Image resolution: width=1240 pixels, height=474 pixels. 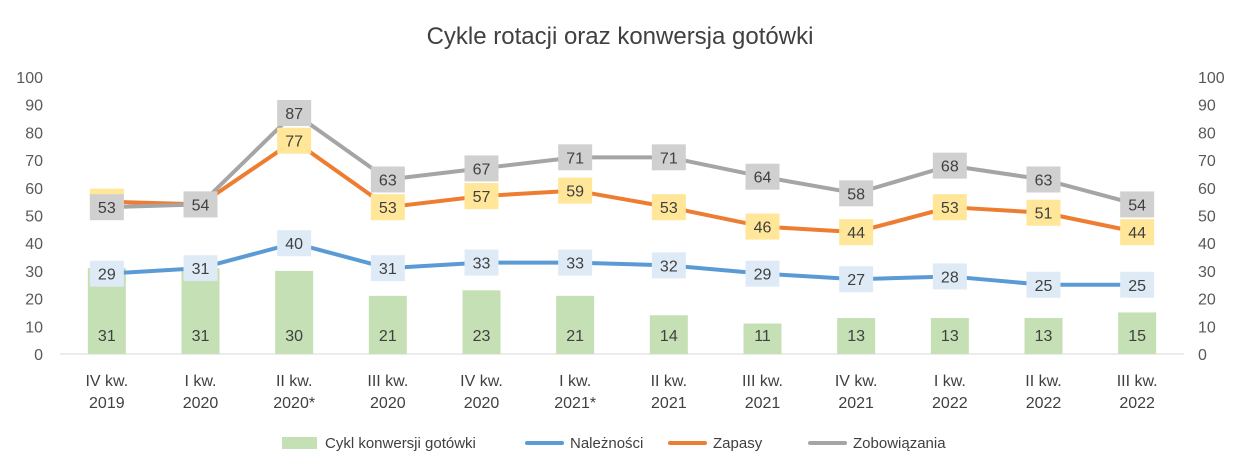 What do you see at coordinates (1207, 133) in the screenshot?
I see `y-tick-right: 80` at bounding box center [1207, 133].